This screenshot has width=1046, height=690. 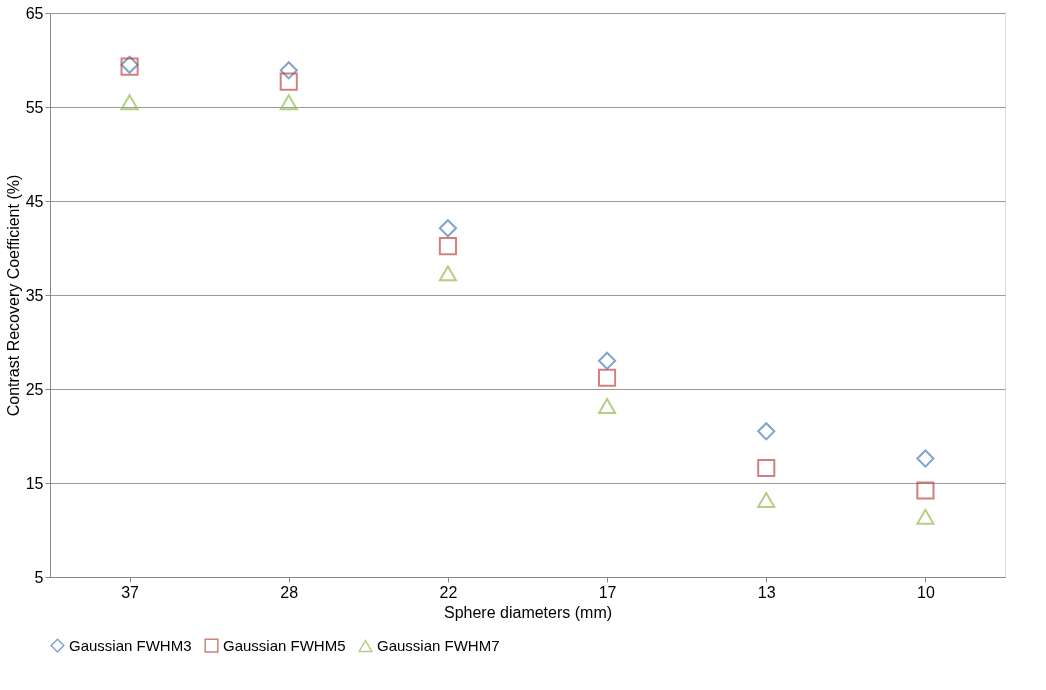 I want to click on legend-label: Gaussian FWHM5, so click(x=284, y=645).